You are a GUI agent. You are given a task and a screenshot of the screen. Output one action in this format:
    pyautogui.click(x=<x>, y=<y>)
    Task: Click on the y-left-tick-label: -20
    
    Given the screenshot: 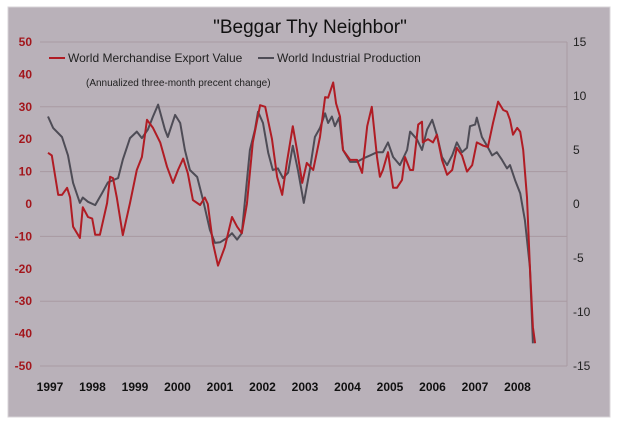 What is the action you would take?
    pyautogui.click(x=24, y=269)
    